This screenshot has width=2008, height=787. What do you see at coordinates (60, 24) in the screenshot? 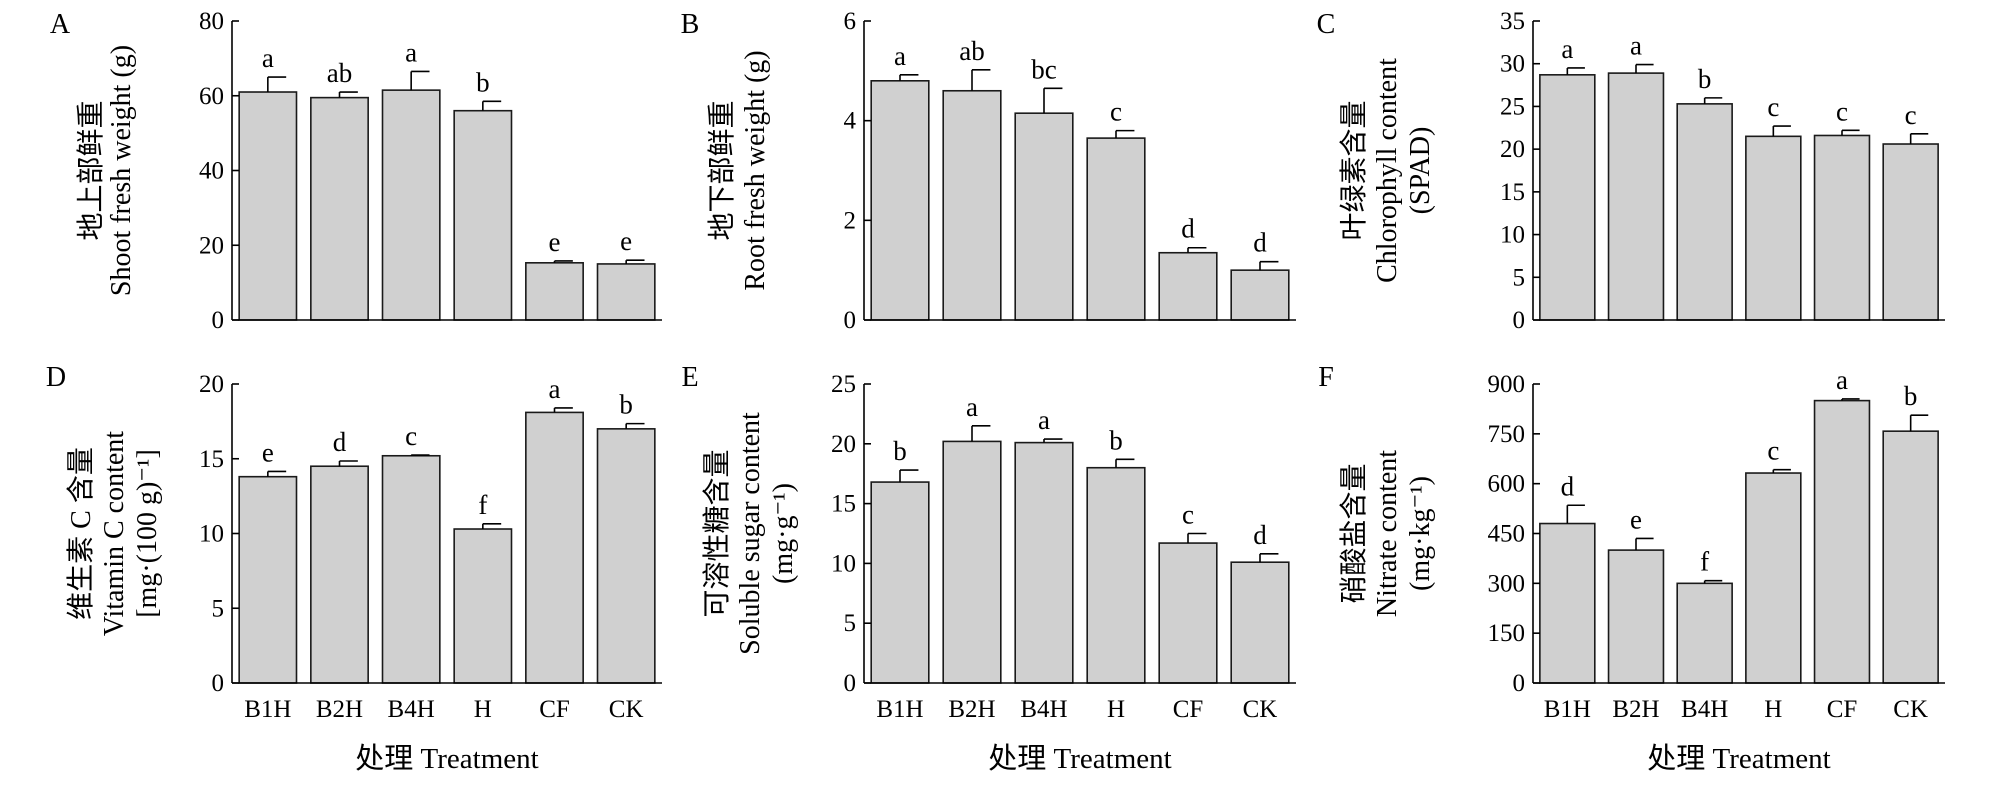
I see `panel-label: A` at bounding box center [60, 24].